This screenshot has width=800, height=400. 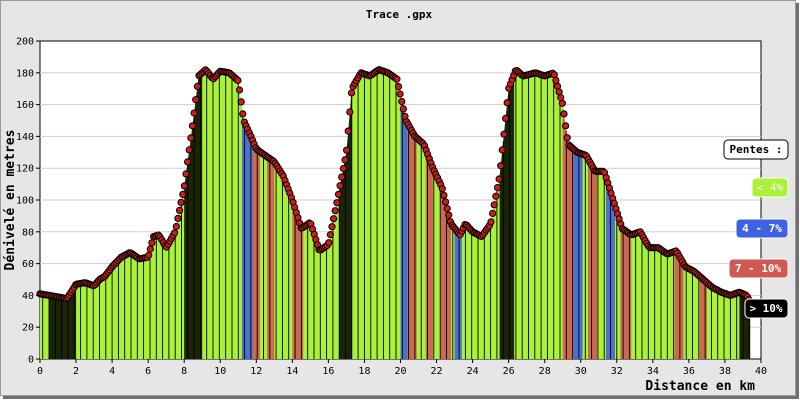 I want to click on y-axis-label: Dénivelé en metres, so click(x=10, y=200).